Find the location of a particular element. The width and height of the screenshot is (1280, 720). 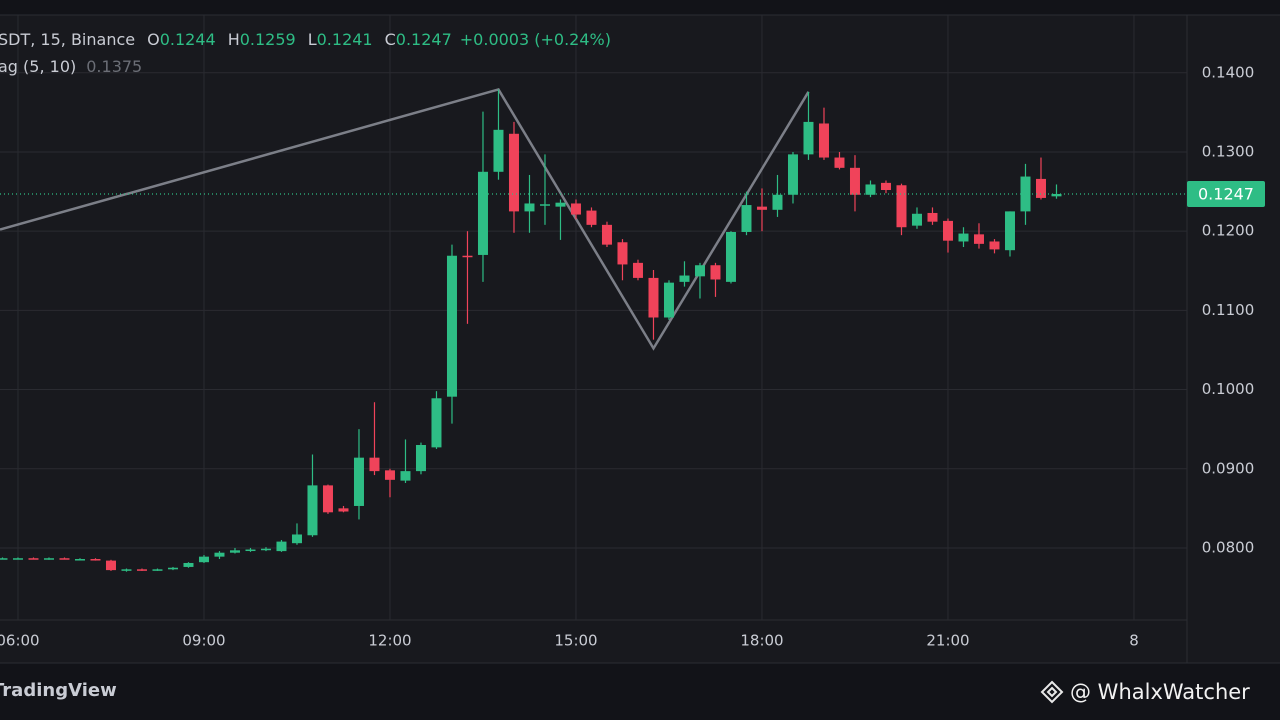

x-tick-label: 8 is located at coordinates (1134, 641).